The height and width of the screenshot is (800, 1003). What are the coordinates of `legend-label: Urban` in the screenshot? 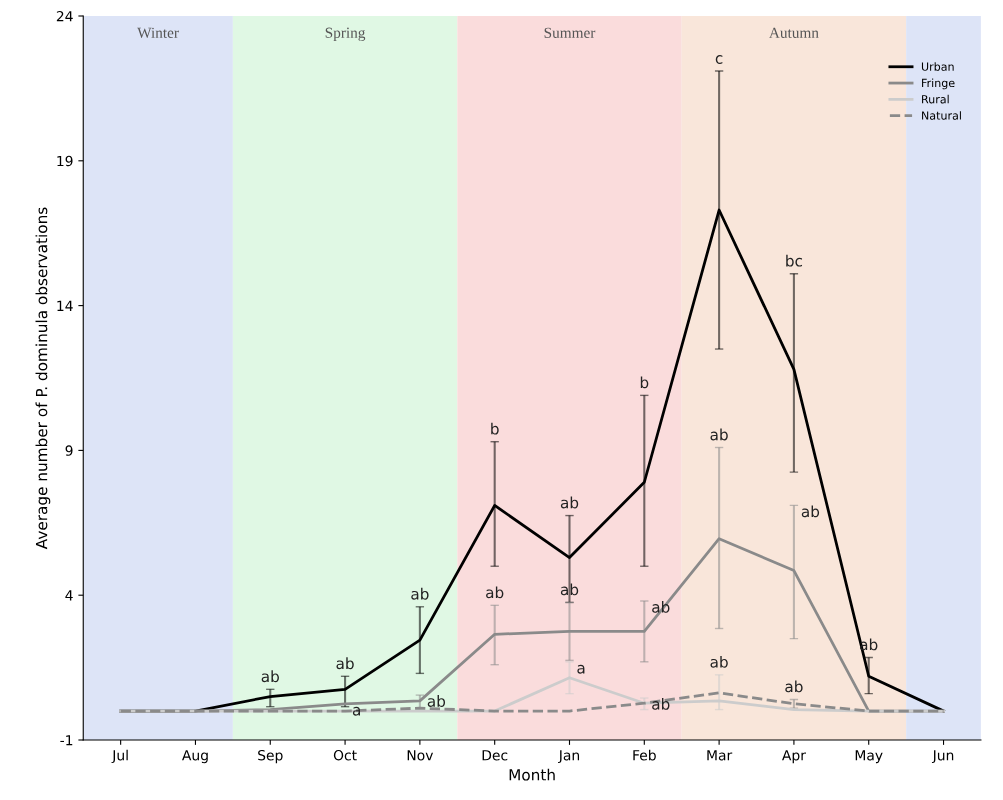 It's located at (937, 66).